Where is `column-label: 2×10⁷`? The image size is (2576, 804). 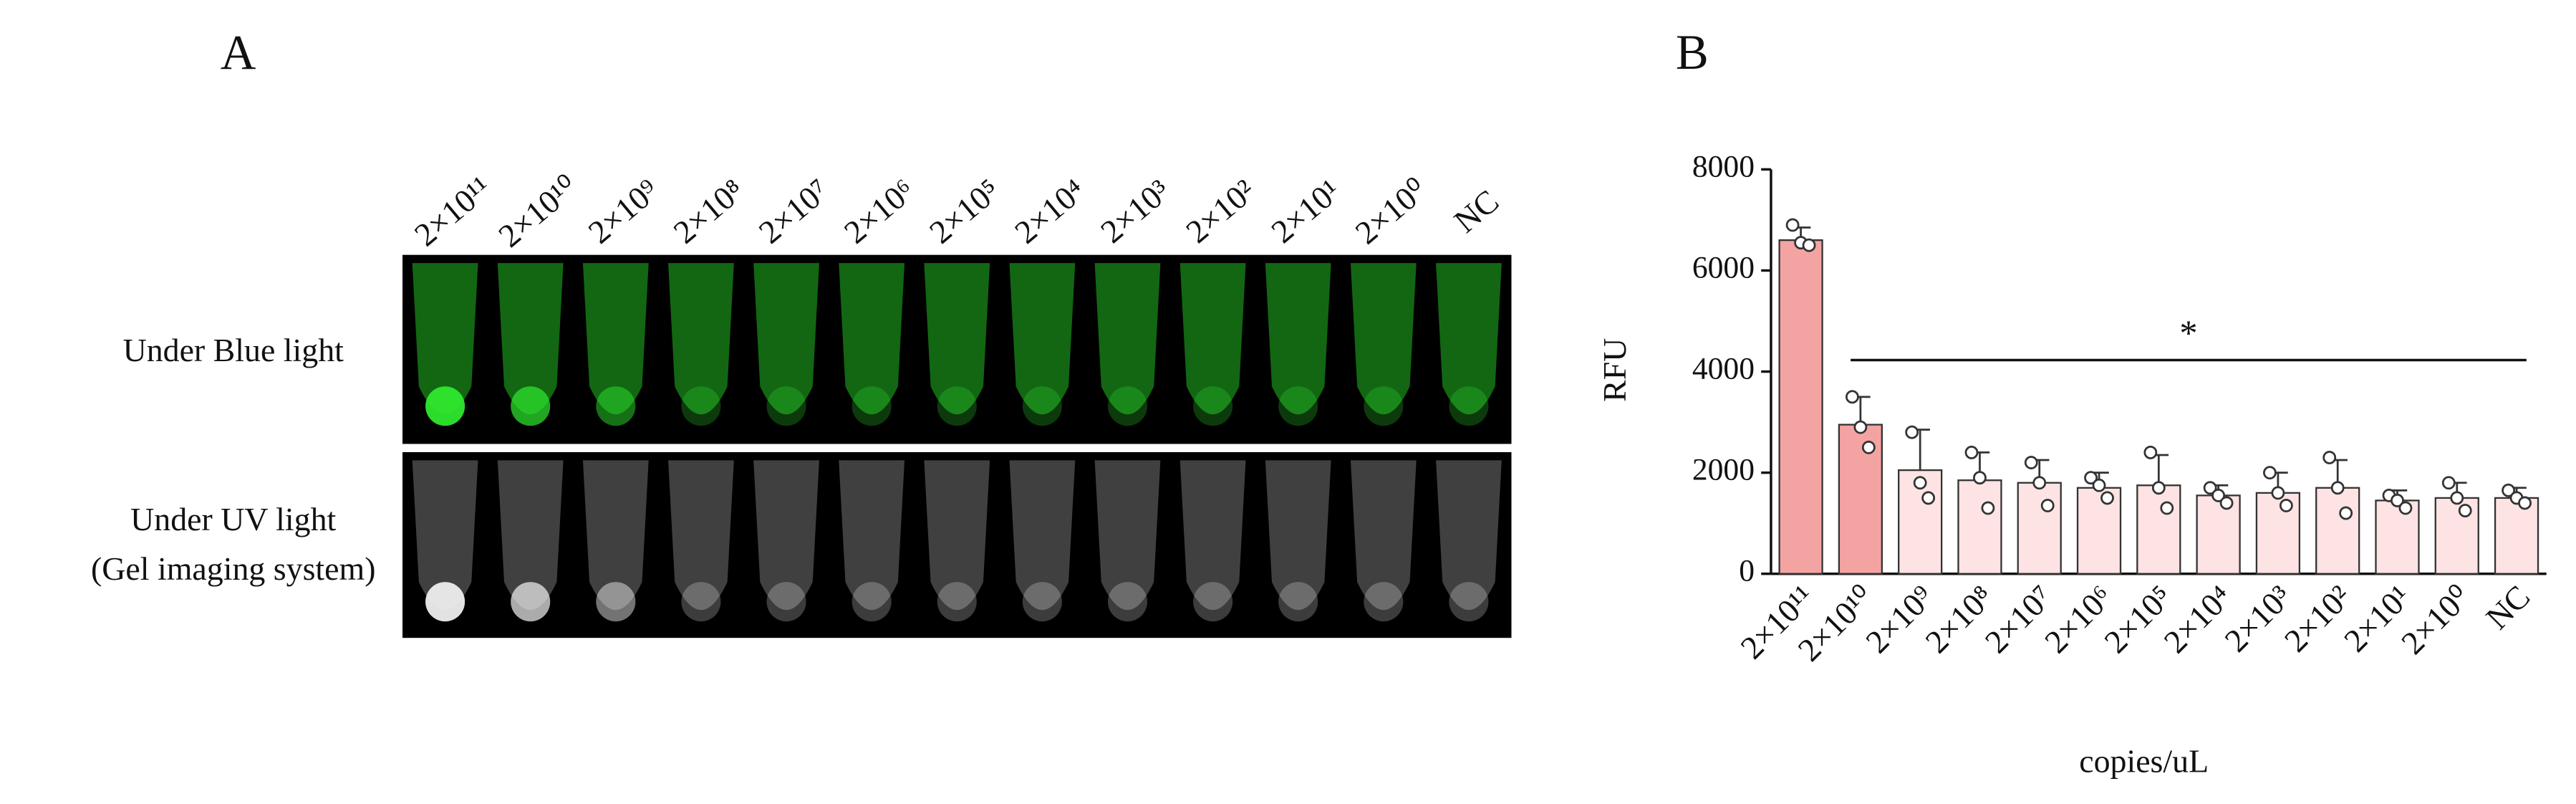 column-label: 2×10⁷ is located at coordinates (794, 210).